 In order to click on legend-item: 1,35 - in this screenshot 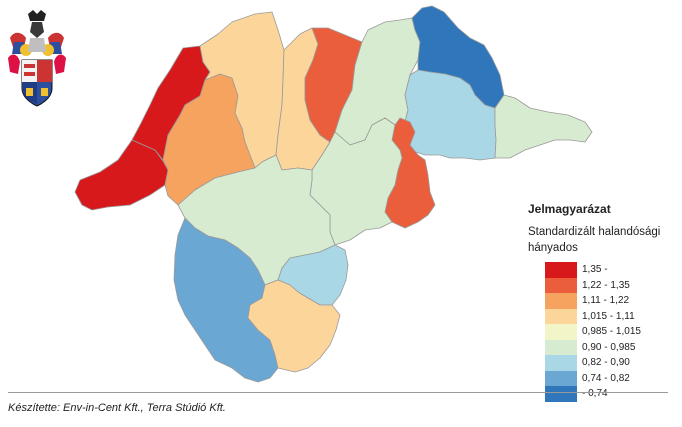, I will do `click(603, 270)`.